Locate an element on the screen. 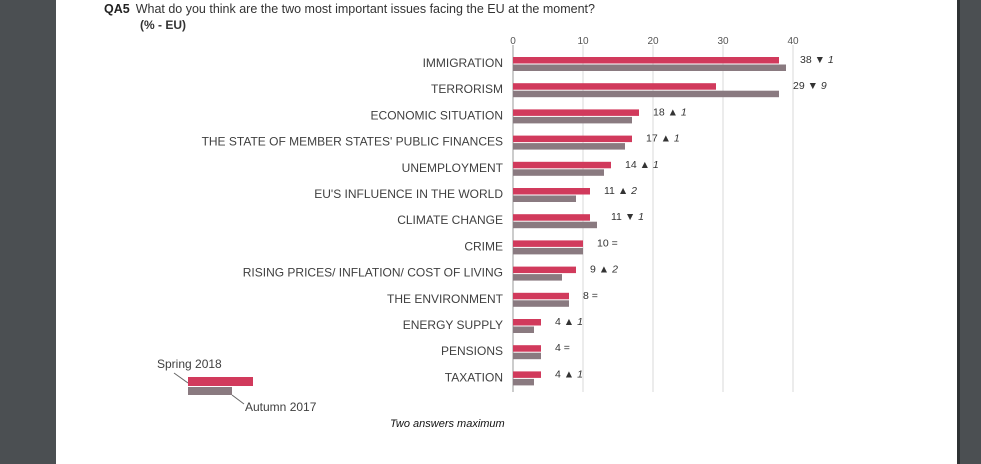  category-label: TAXATION is located at coordinates (474, 377).